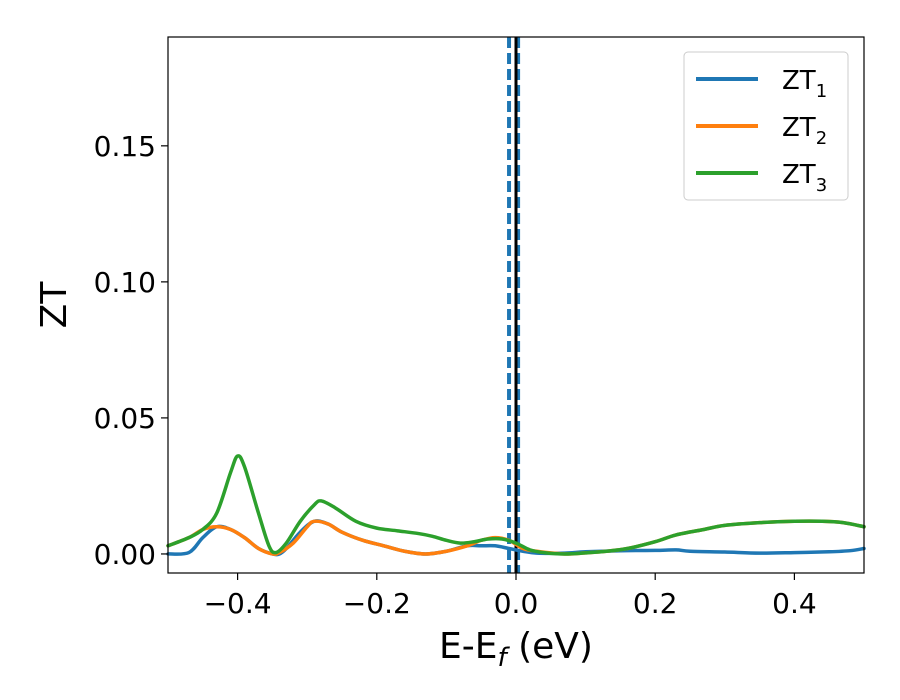  Describe the element at coordinates (238, 603) in the screenshot. I see `x-tick-label: −0.4` at that location.